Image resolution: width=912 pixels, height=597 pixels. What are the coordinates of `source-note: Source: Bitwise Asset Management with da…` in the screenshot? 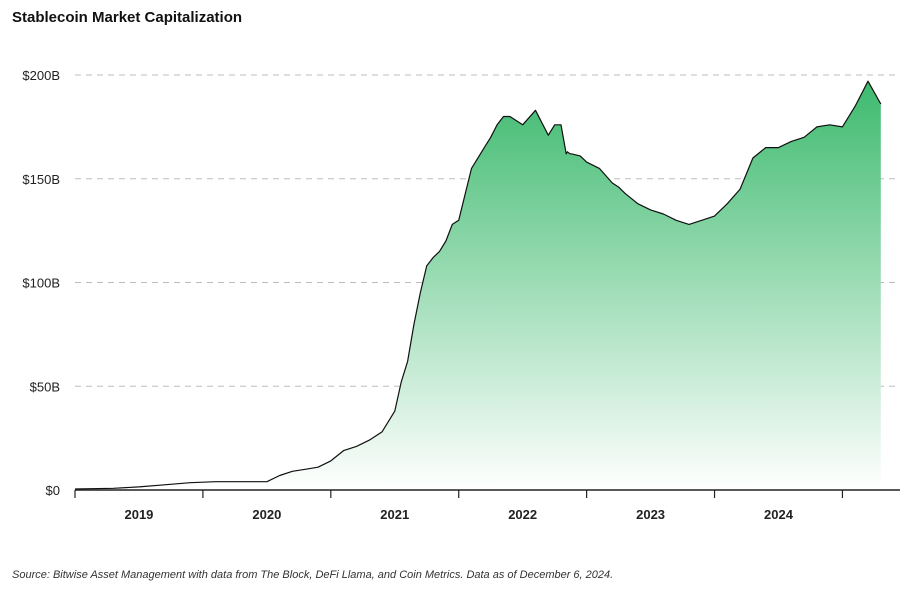 It's located at (313, 575).